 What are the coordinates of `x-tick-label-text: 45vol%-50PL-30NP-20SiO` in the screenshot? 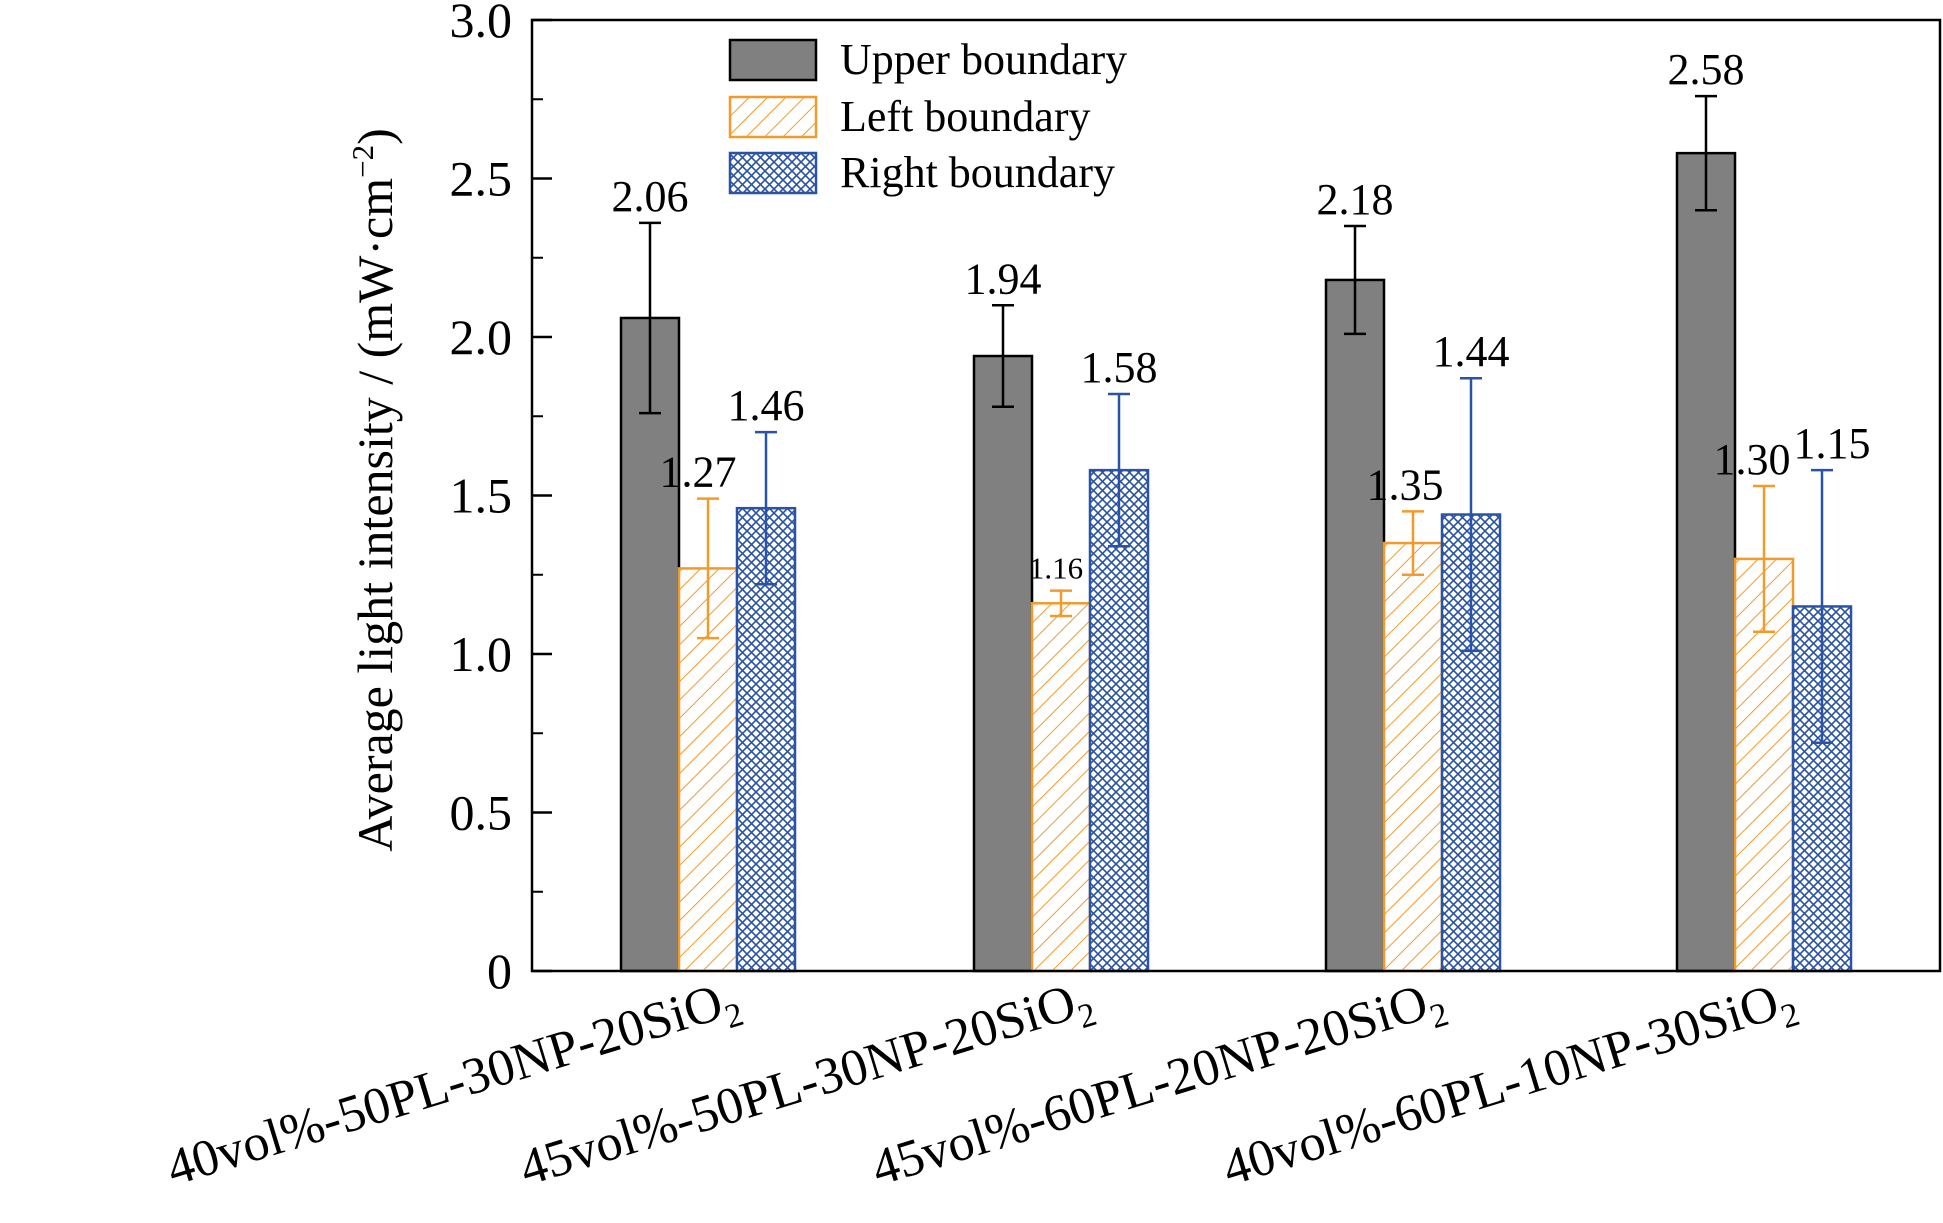 It's located at (797, 1085).